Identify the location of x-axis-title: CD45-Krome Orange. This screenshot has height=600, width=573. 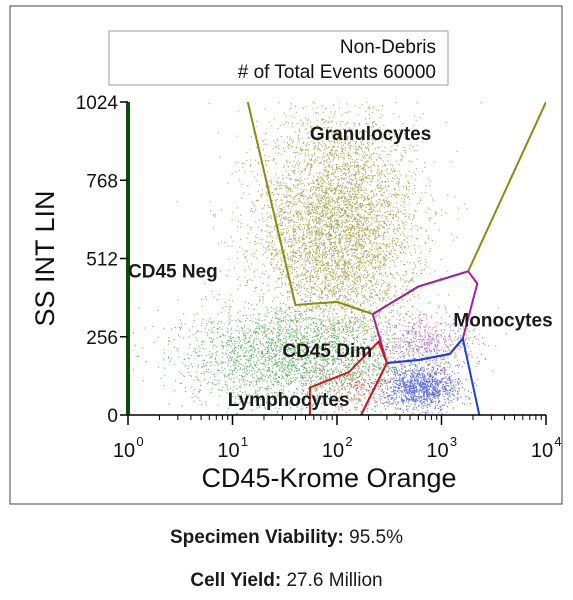
(328, 478).